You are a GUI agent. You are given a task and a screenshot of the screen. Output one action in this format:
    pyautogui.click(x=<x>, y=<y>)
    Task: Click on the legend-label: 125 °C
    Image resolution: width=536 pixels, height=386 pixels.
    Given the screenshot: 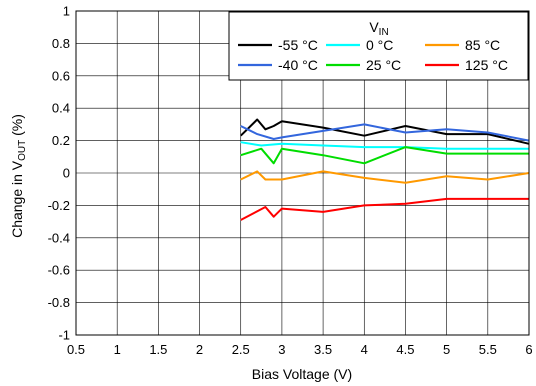 What is the action you would take?
    pyautogui.click(x=486, y=65)
    